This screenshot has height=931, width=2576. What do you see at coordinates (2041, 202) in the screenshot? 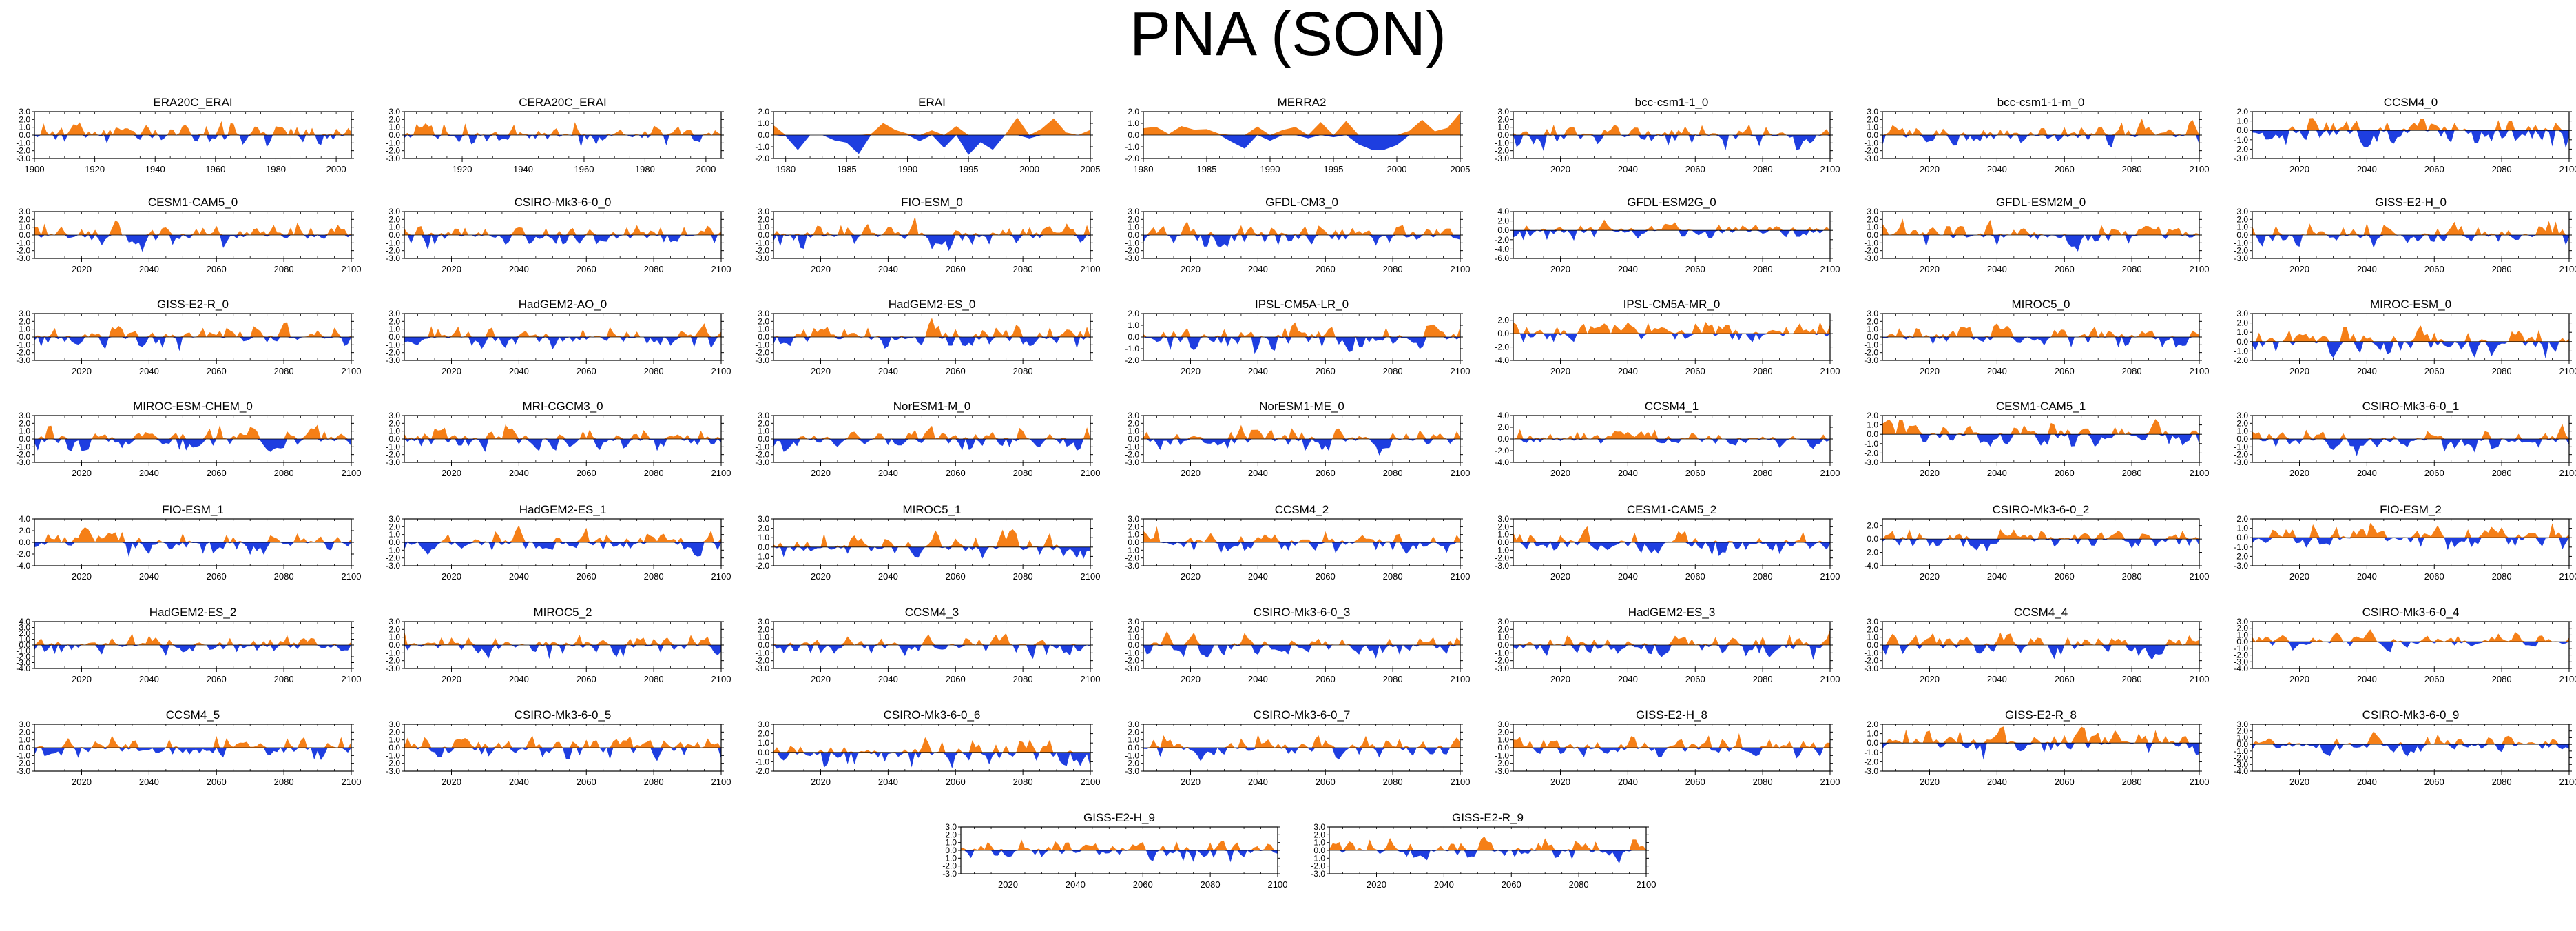
I see `panel-title: GFDL-ESM2M_0` at bounding box center [2041, 202].